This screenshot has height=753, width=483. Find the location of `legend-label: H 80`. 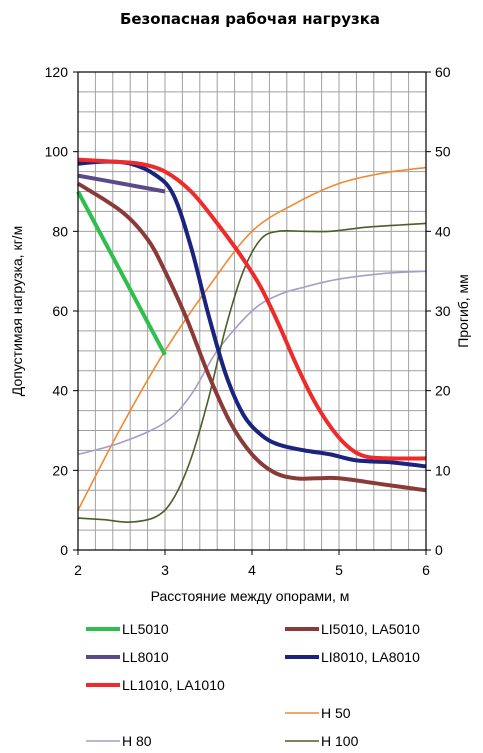

legend-label: H 80 is located at coordinates (137, 741).